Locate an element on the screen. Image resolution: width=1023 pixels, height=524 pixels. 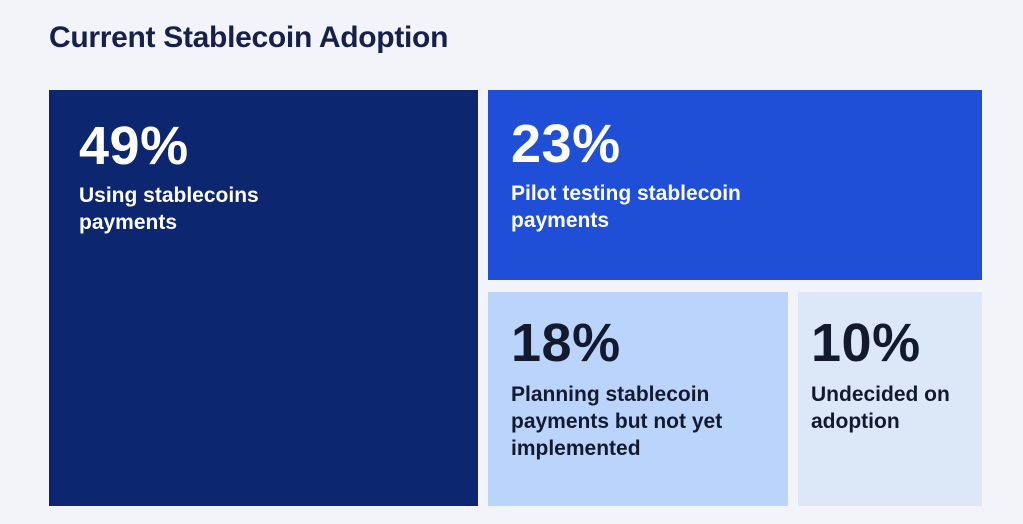
tile-percentage: 49% is located at coordinates (134, 146).